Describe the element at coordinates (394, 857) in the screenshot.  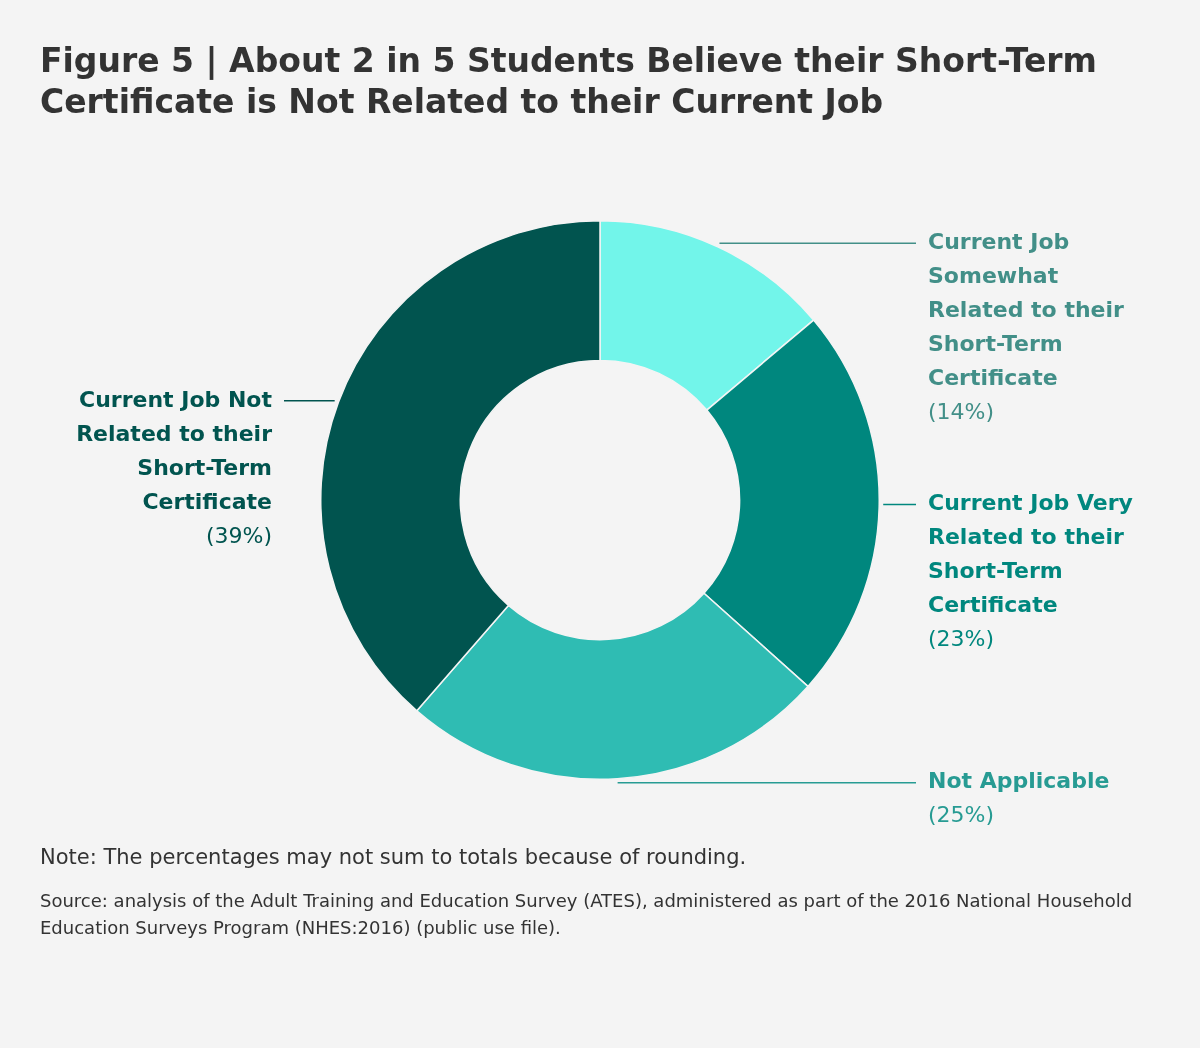
I see `text: Note: The percentages may not sum to totals because of rounding.` at that location.